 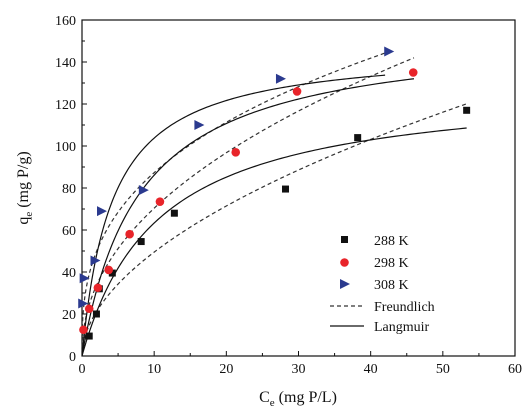 I want to click on legend: 288 K 298 K 308 K Freundlich Langmuir, so click(x=382, y=284).